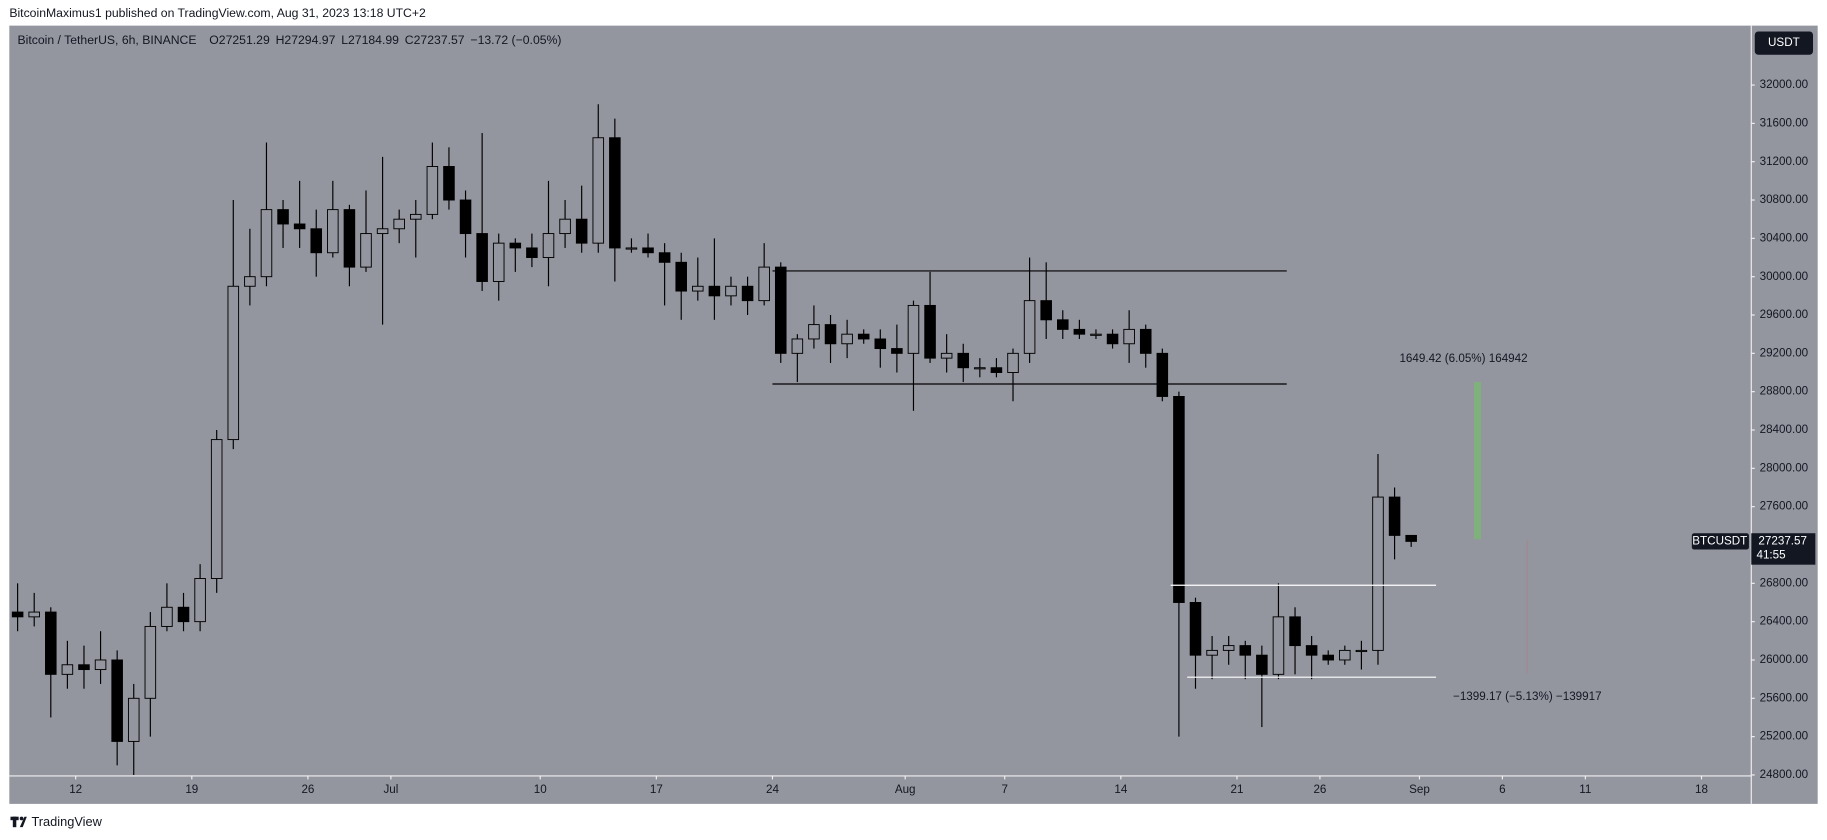 This screenshot has height=840, width=1827. What do you see at coordinates (1004, 789) in the screenshot?
I see `x-tick-label: 7` at bounding box center [1004, 789].